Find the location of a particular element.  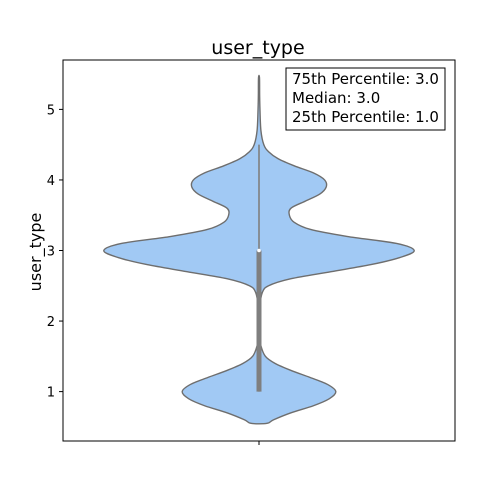

y-axis-label: user_type is located at coordinates (36, 252).